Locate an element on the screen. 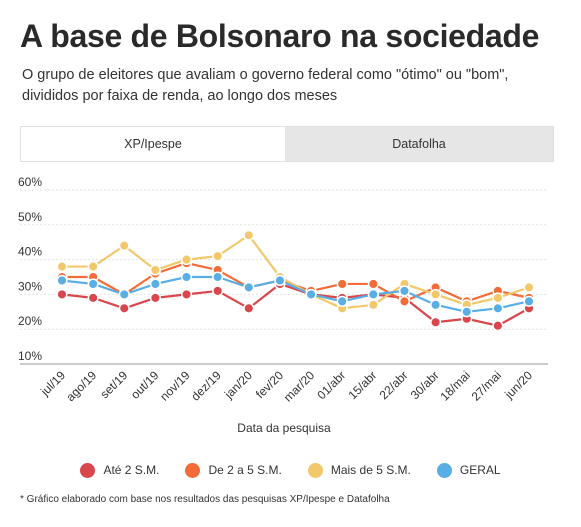 The width and height of the screenshot is (581, 527). x-tick-label: ago/19 is located at coordinates (81, 386).